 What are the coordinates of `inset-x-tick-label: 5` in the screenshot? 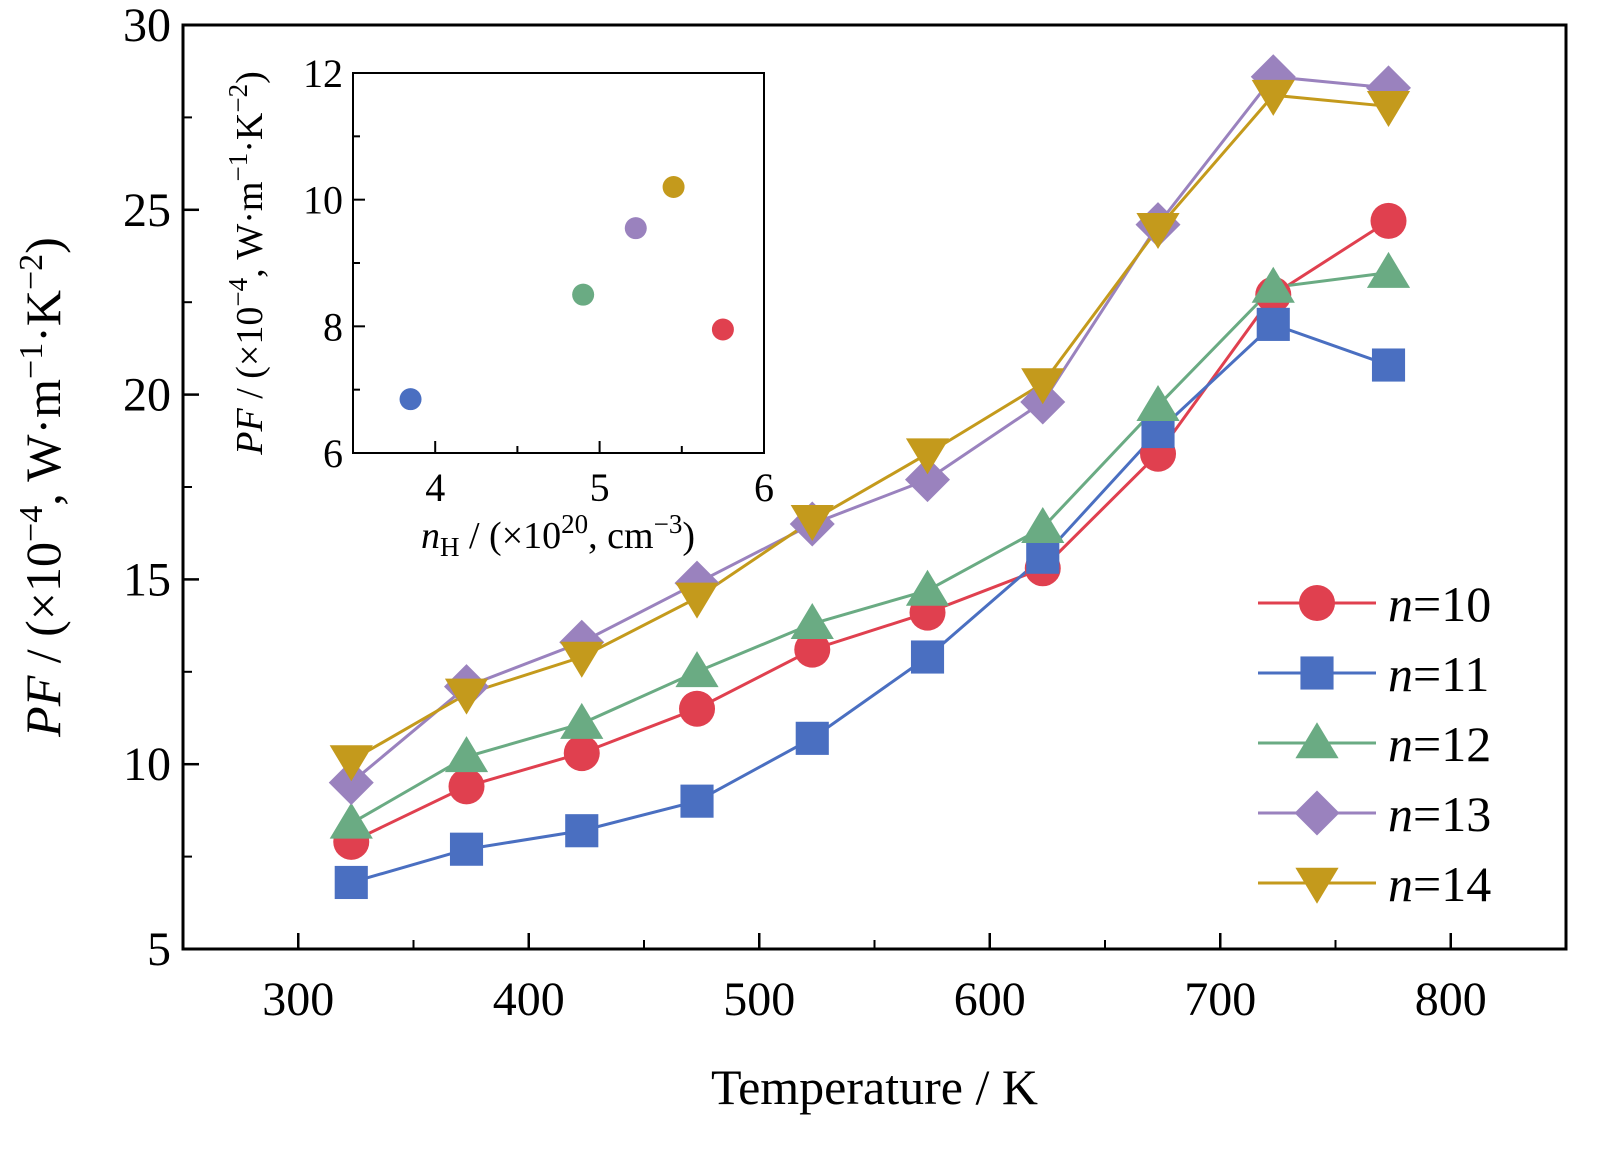 It's located at (600, 487).